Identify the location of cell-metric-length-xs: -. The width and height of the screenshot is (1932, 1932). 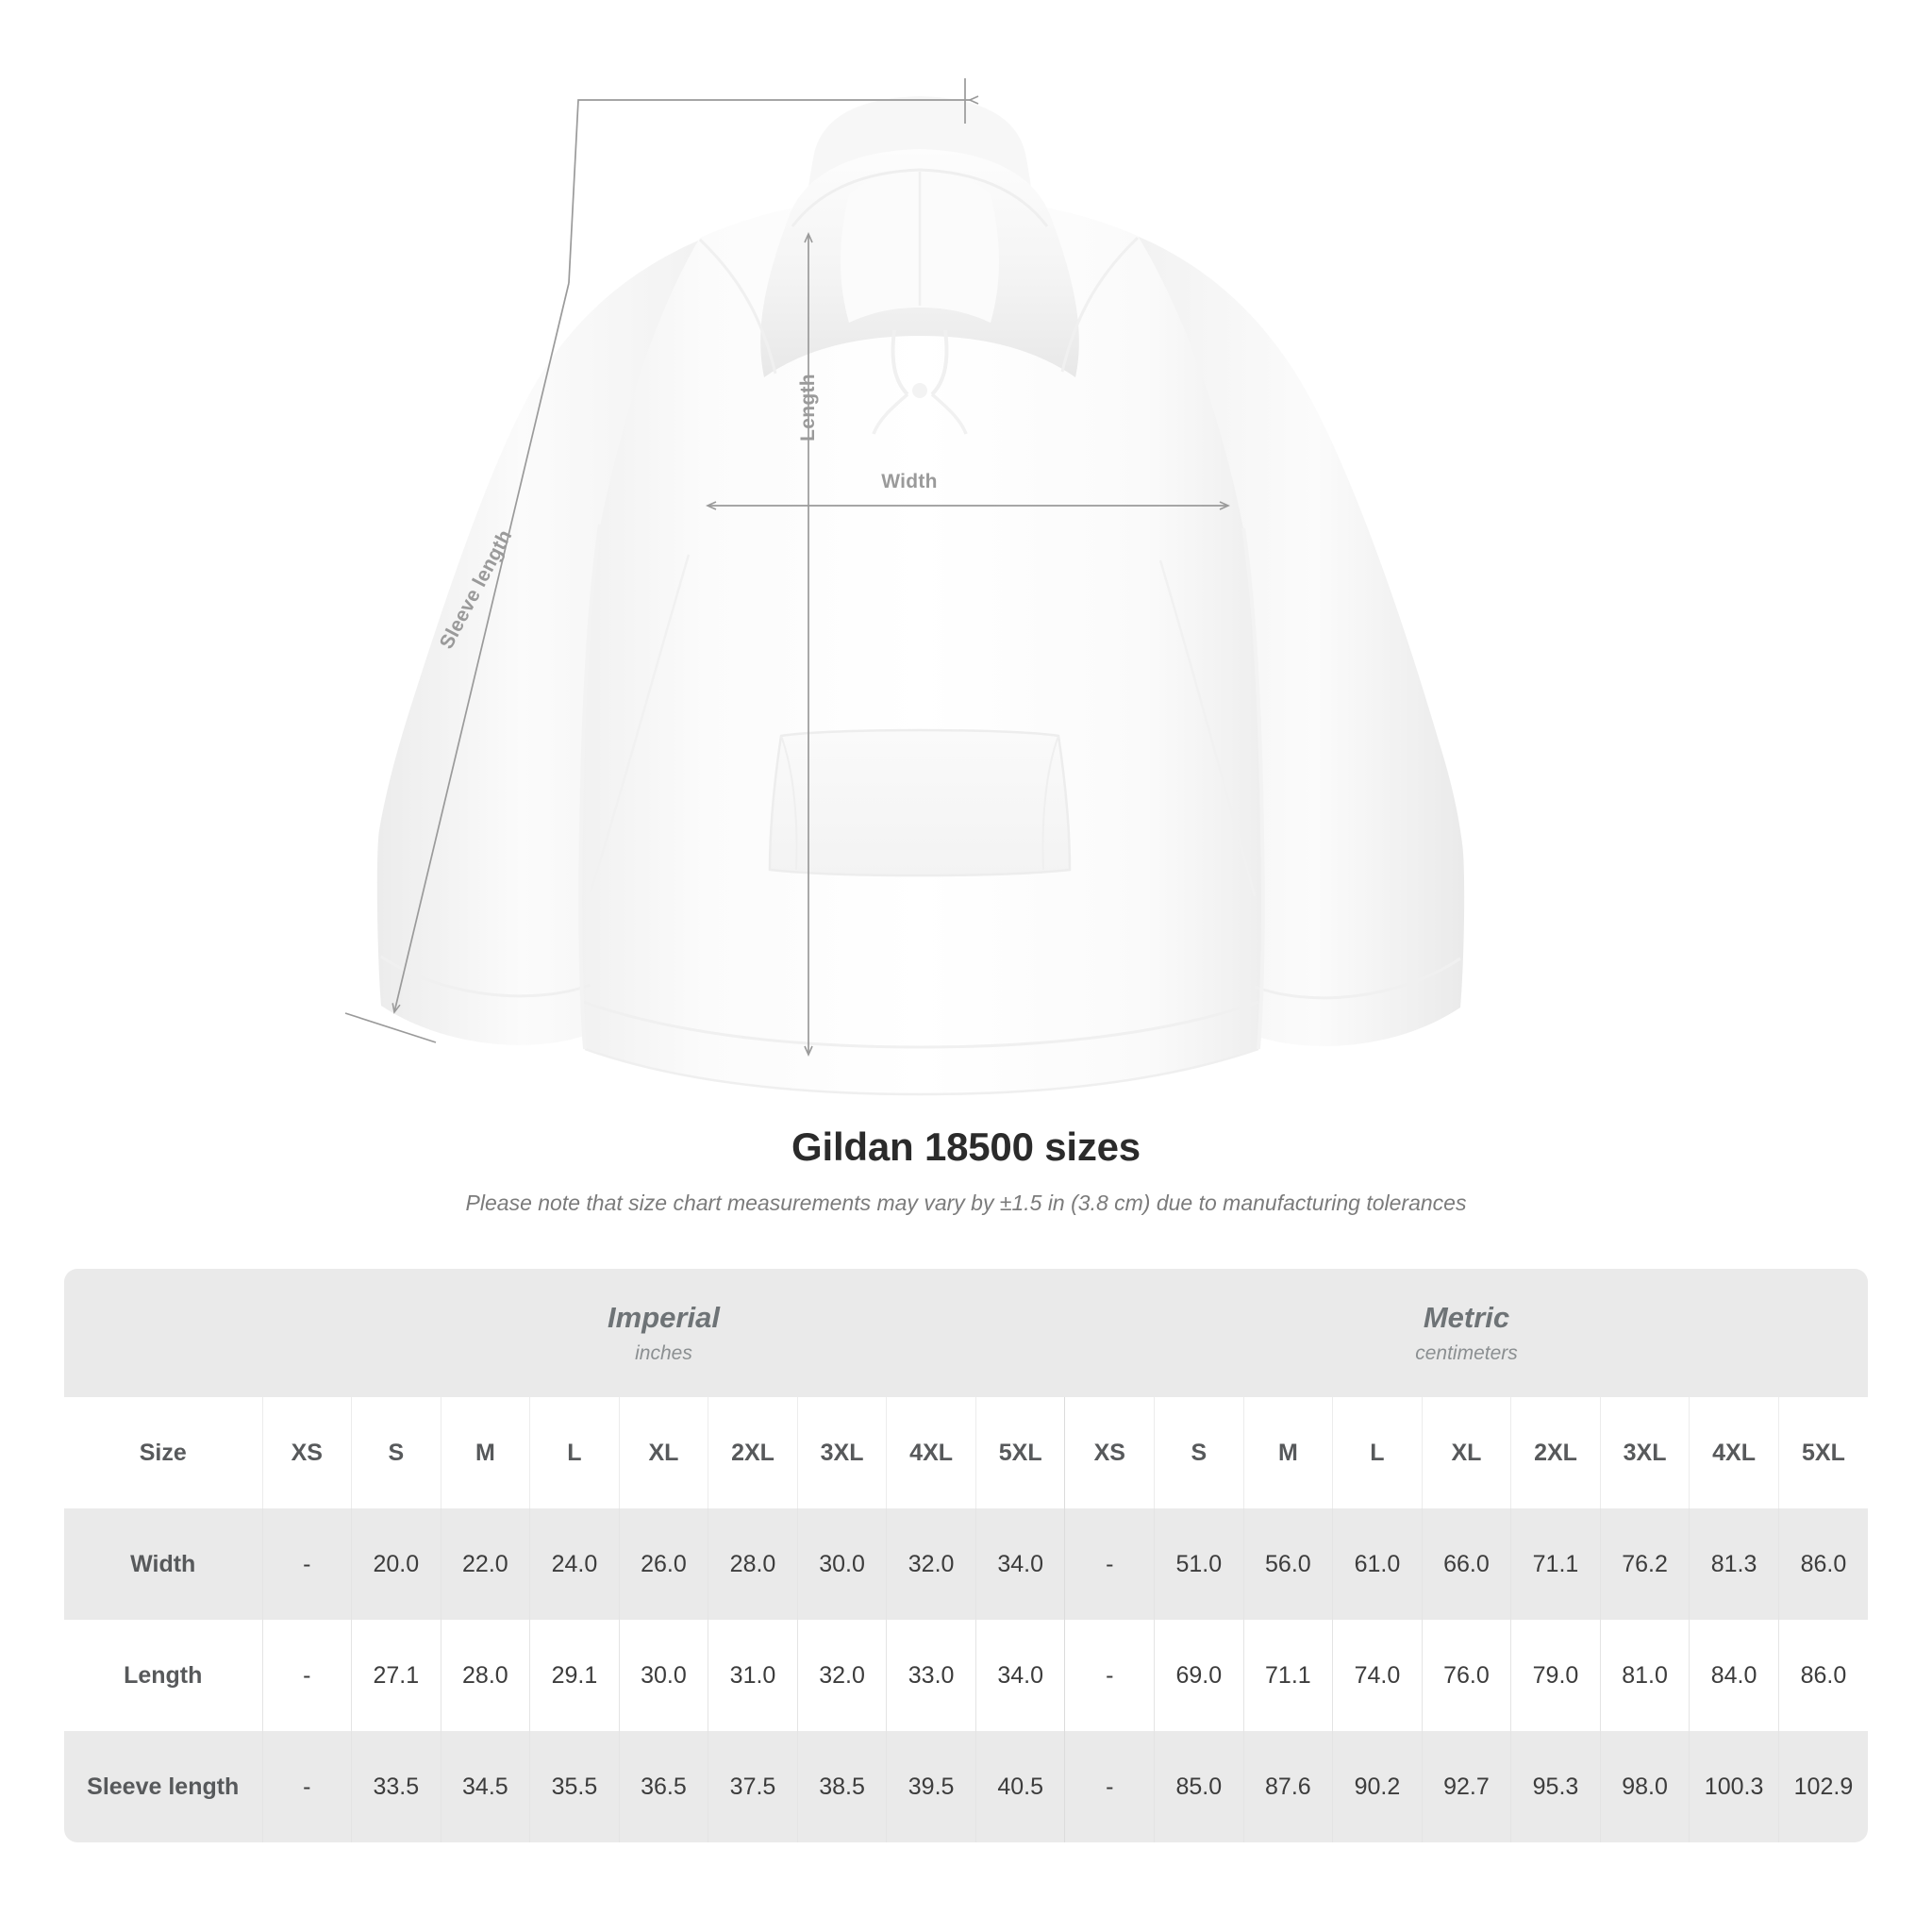
(1109, 1675).